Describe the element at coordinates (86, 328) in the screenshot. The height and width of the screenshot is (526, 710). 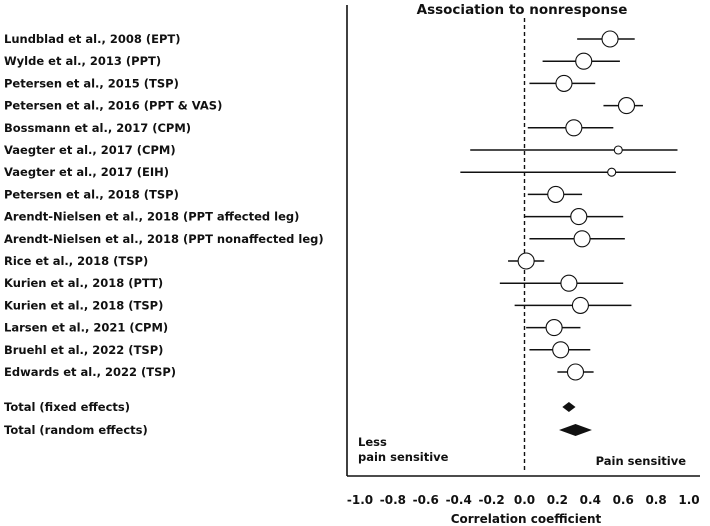
I see `study-label: Larsen et al., 2021 (CPM)` at that location.